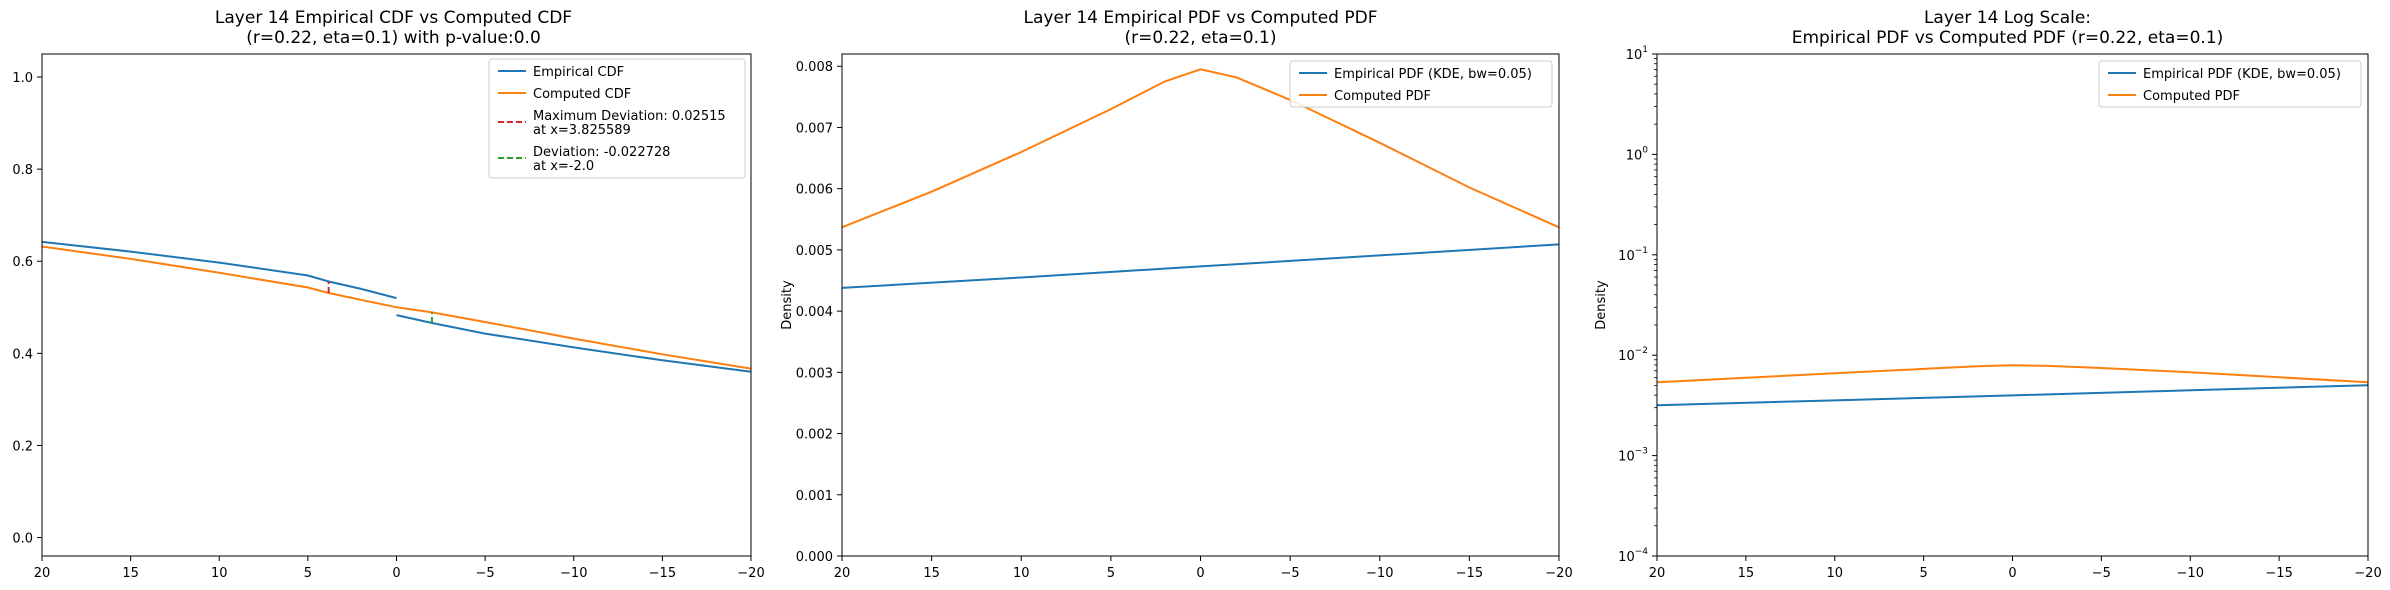 The image size is (2390, 590). I want to click on pdf-legend-box, so click(1421, 84).